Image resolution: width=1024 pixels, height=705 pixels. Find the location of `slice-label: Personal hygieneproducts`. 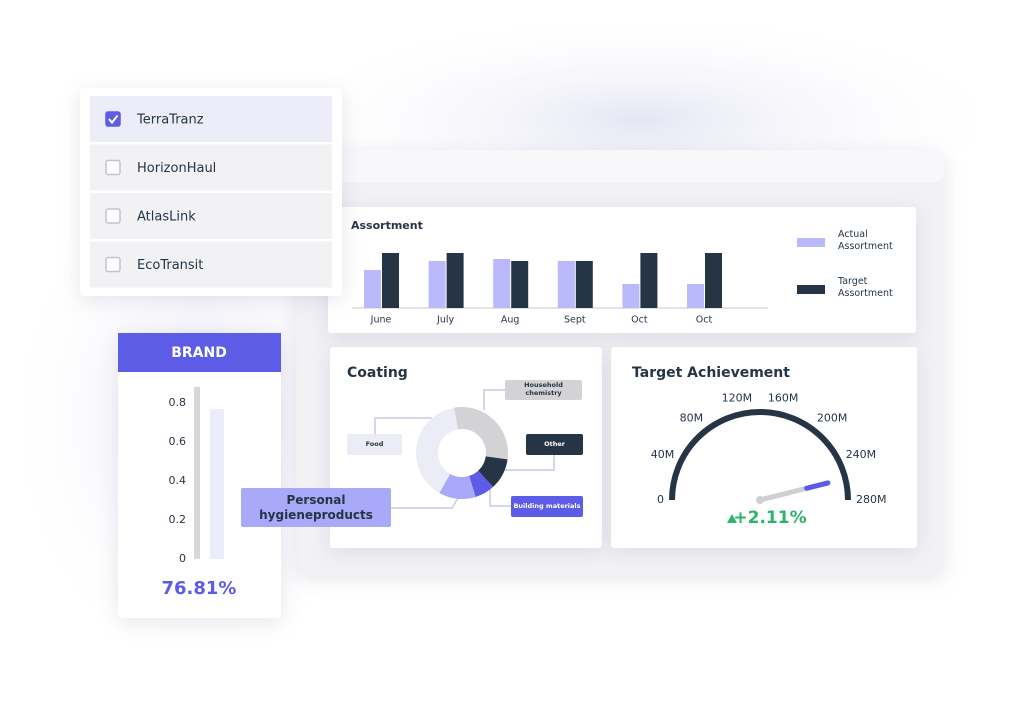

slice-label: Personal hygieneproducts is located at coordinates (316, 507).